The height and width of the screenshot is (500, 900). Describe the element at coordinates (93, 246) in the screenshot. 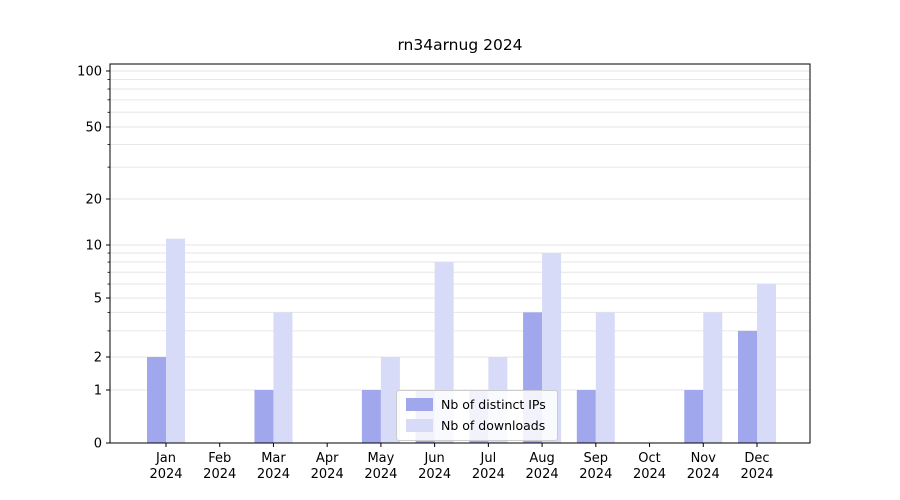

I see `y-tick-label: 10` at that location.